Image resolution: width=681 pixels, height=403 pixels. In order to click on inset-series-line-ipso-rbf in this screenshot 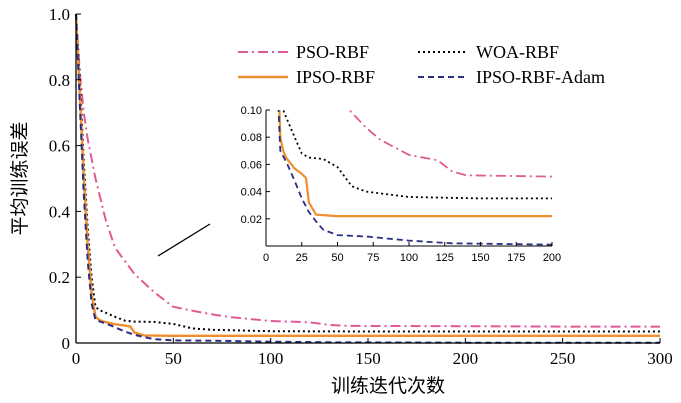, I will do `click(415, 164)`.